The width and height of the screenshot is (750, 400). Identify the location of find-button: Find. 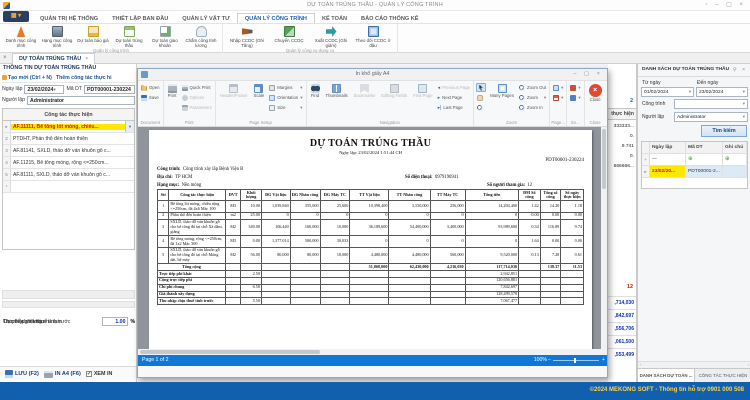
(315, 91).